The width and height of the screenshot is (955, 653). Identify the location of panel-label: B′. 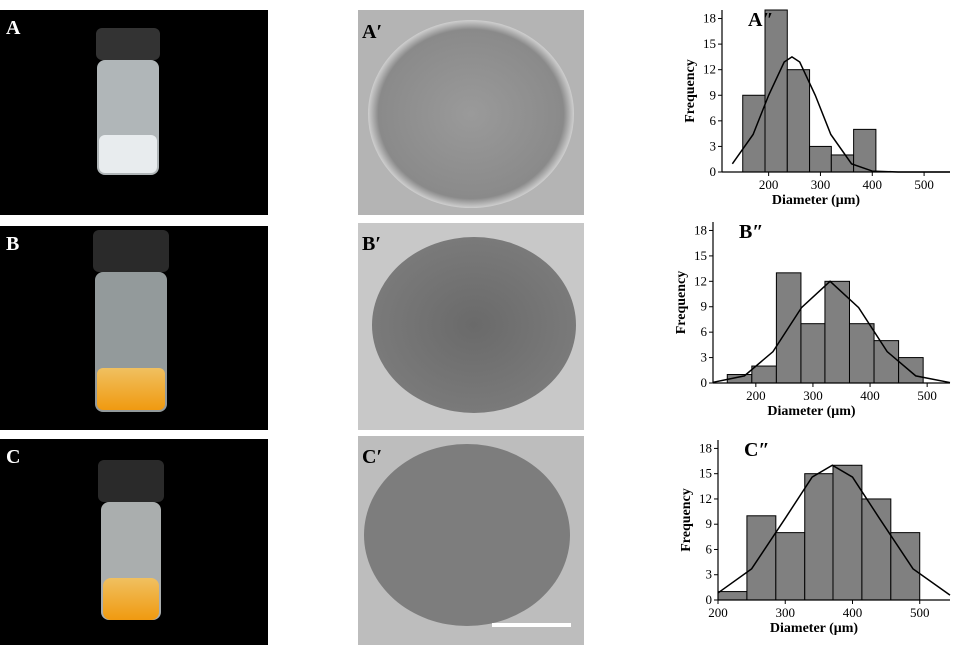
(371, 244).